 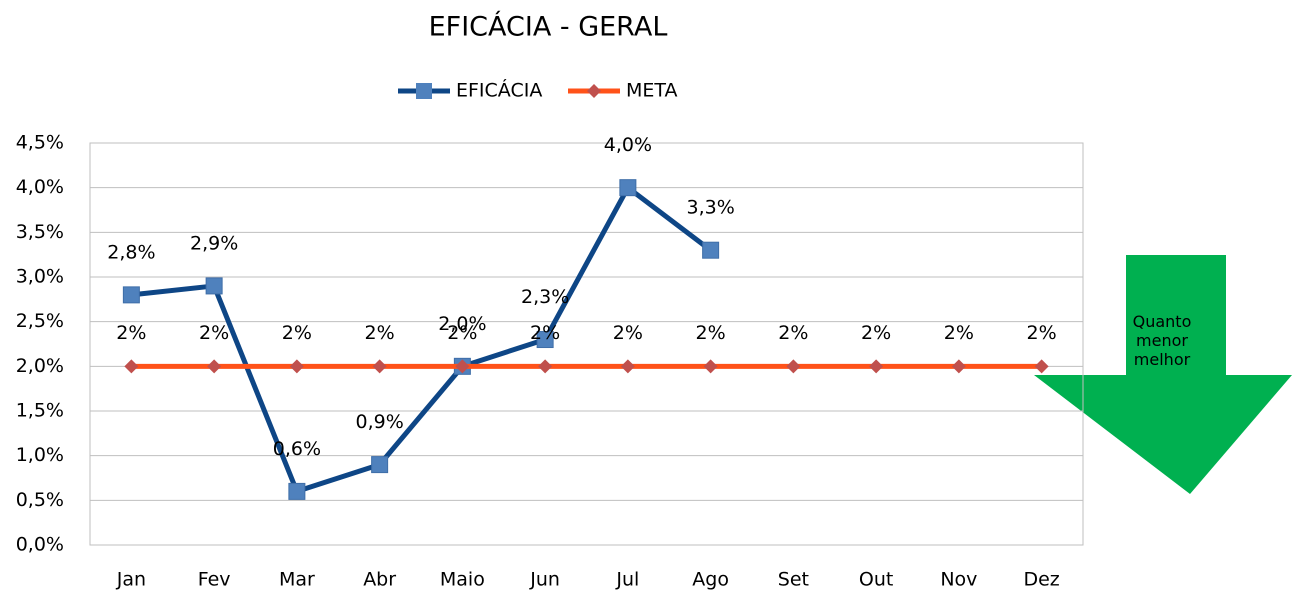 What do you see at coordinates (40, 277) in the screenshot?
I see `y-tick-label: 3,0%` at bounding box center [40, 277].